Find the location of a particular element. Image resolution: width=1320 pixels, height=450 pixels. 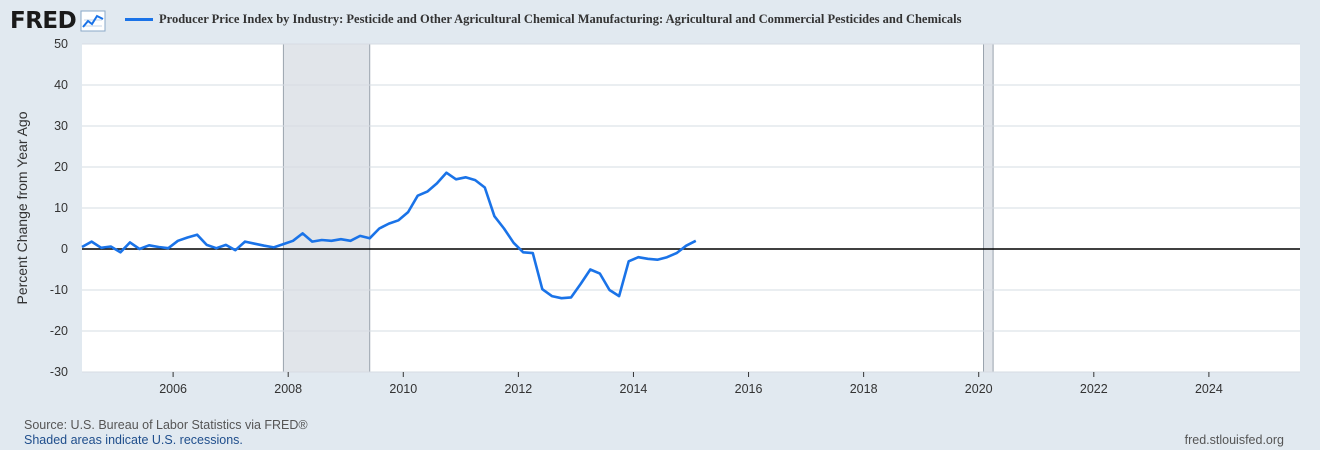

y-tick-label-50: 50 is located at coordinates (61, 44).